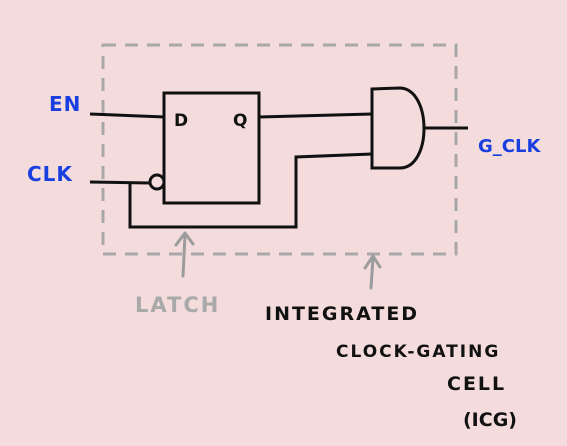 The width and height of the screenshot is (567, 446). I want to click on clk-inversion-bubble, so click(157, 182).